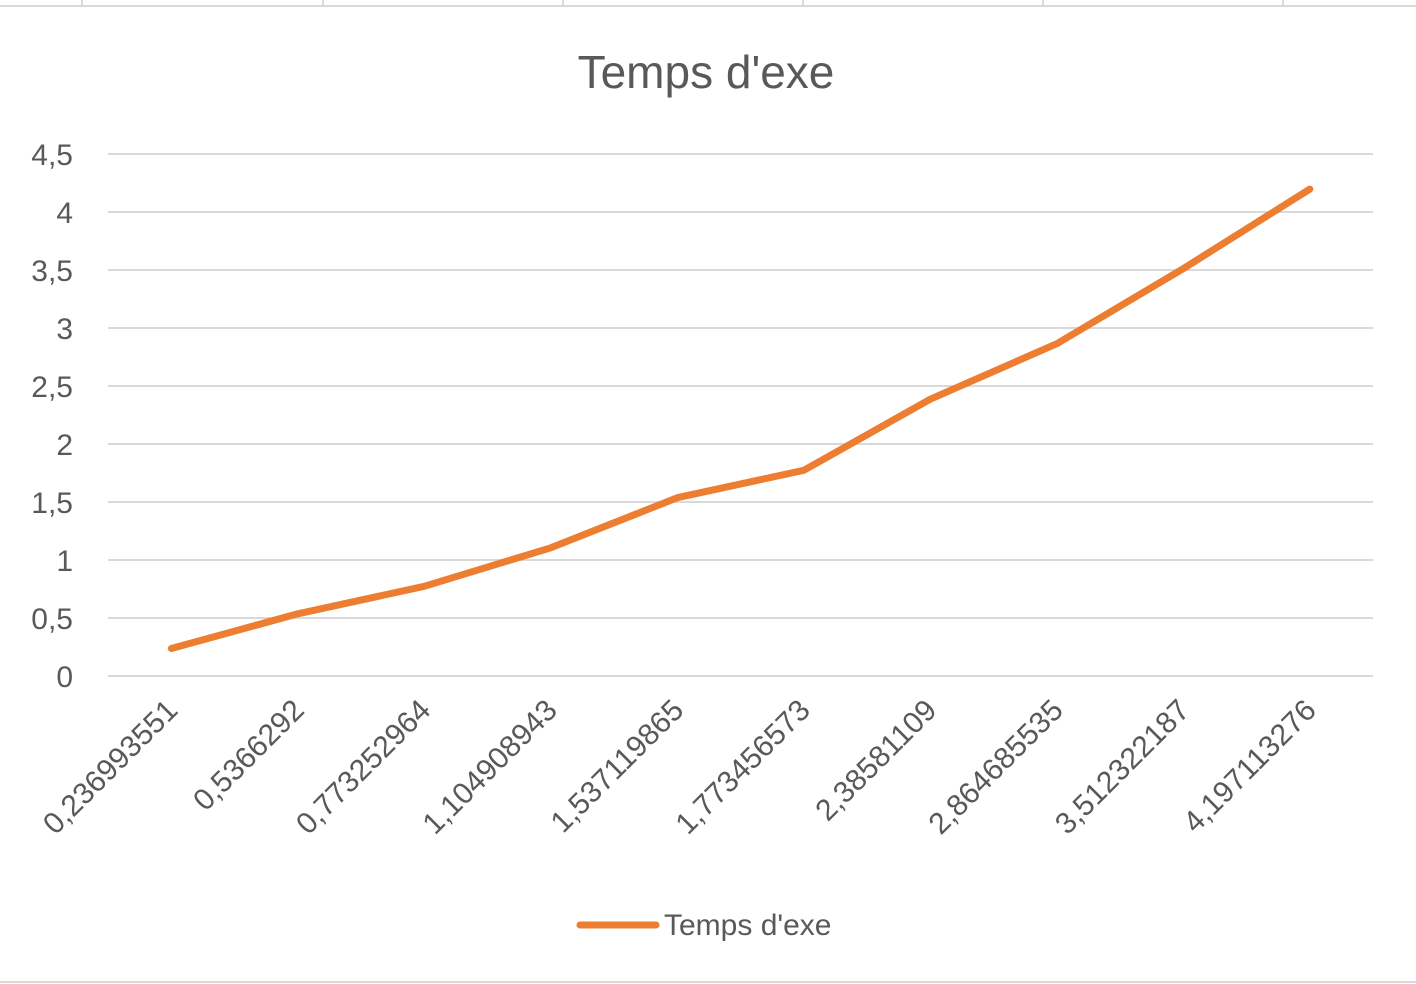 Image resolution: width=1416 pixels, height=984 pixels. Describe the element at coordinates (876, 761) in the screenshot. I see `x-tick-label: 2,38581109` at that location.